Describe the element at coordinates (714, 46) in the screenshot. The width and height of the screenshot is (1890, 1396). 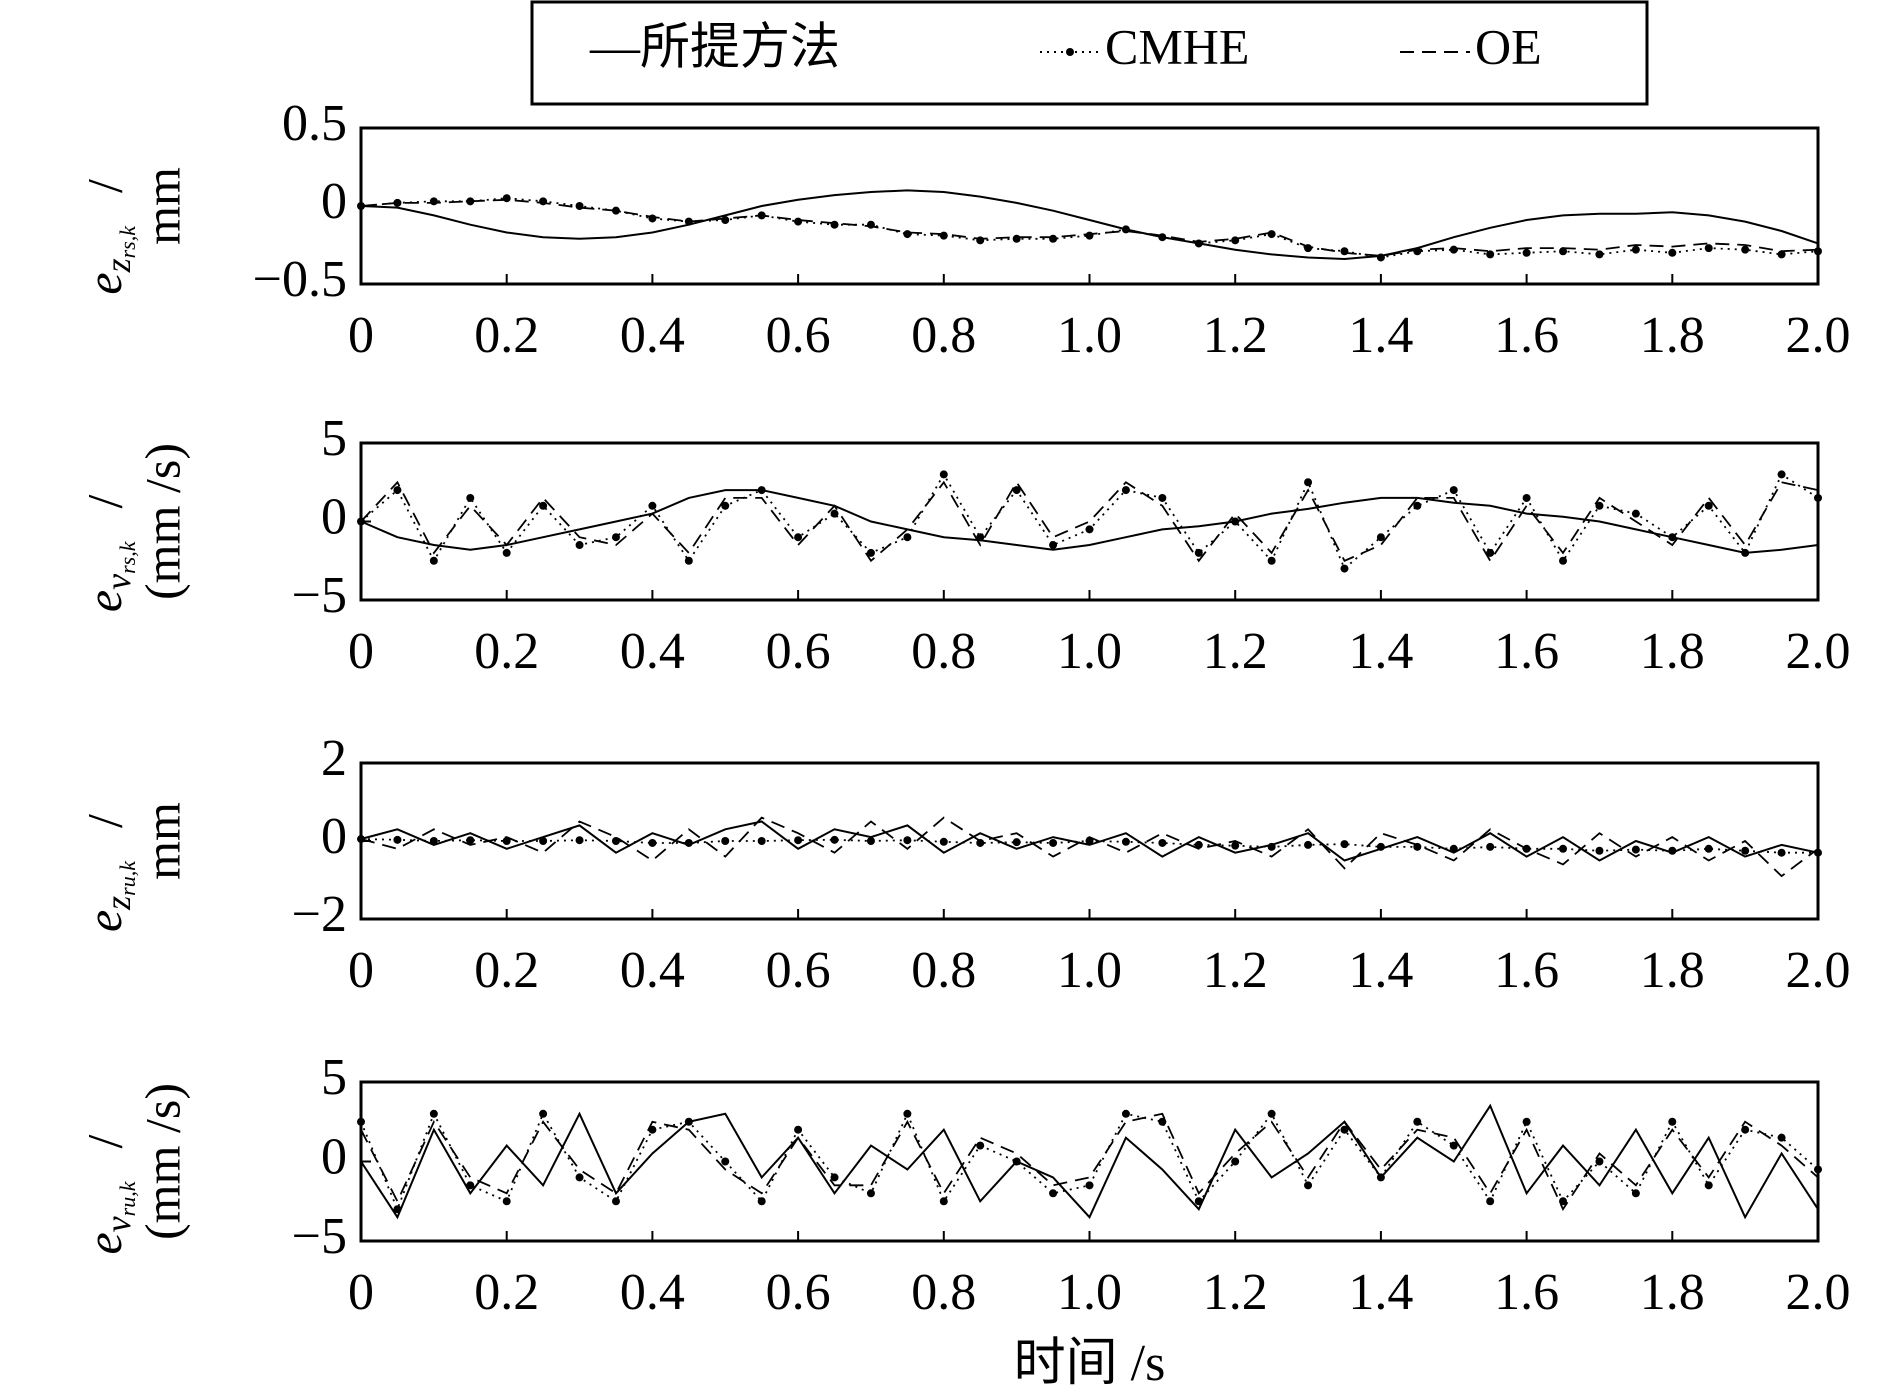
I see `legend-label: —所提方法` at that location.